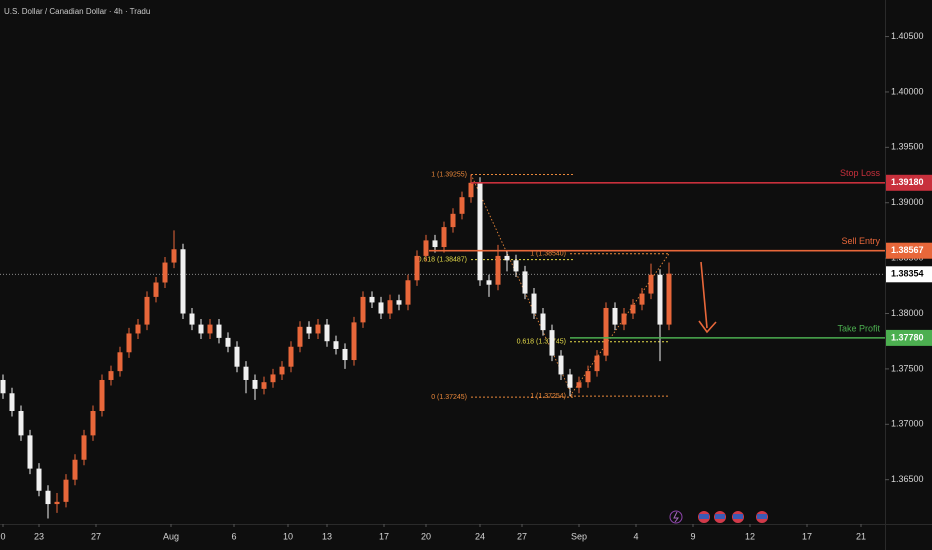 The width and height of the screenshot is (932, 550). I want to click on level-price-label: 1.38567, so click(907, 250).